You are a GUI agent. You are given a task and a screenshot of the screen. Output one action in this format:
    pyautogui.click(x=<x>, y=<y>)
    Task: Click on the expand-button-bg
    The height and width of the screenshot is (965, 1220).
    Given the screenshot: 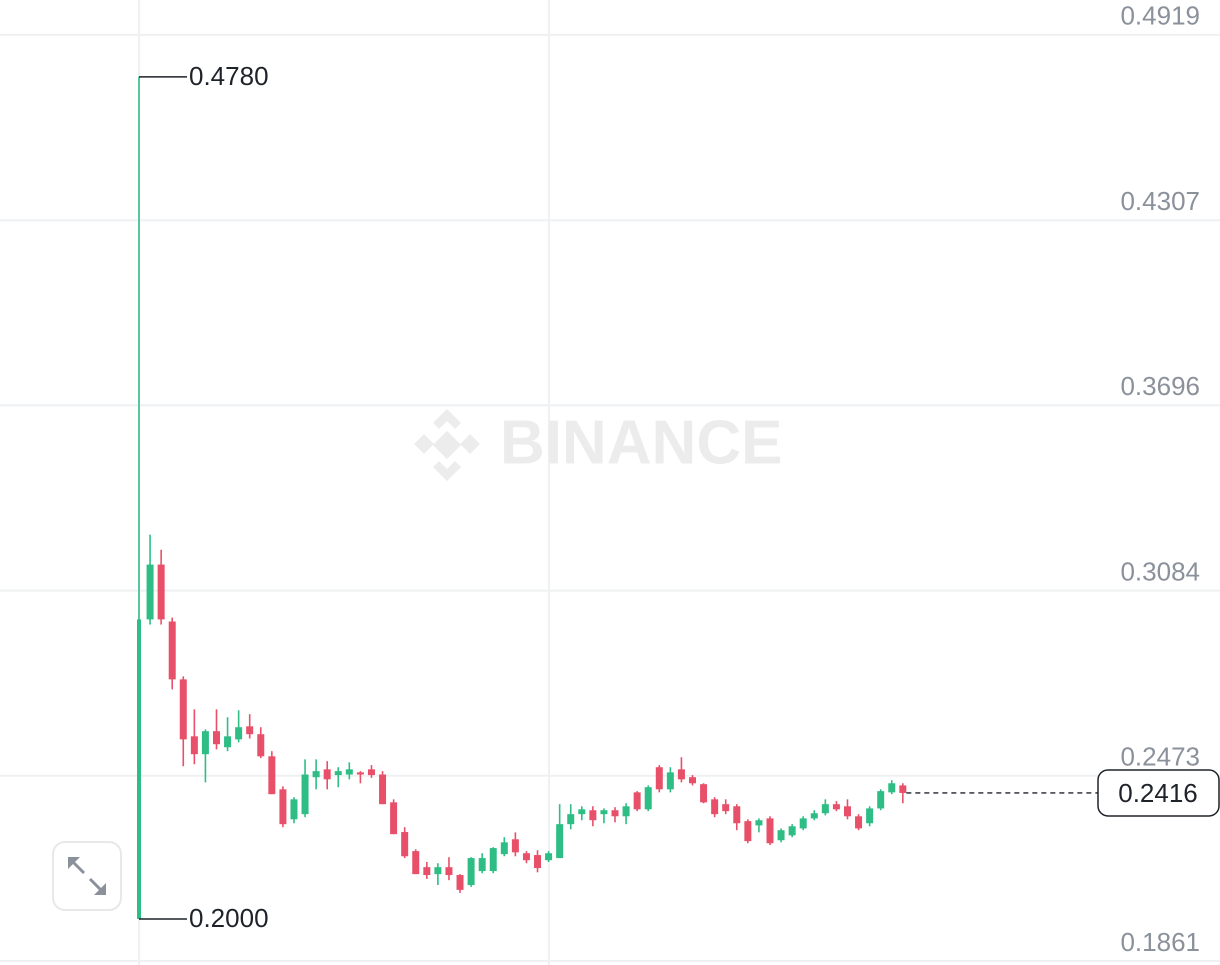 What is the action you would take?
    pyautogui.click(x=87, y=876)
    